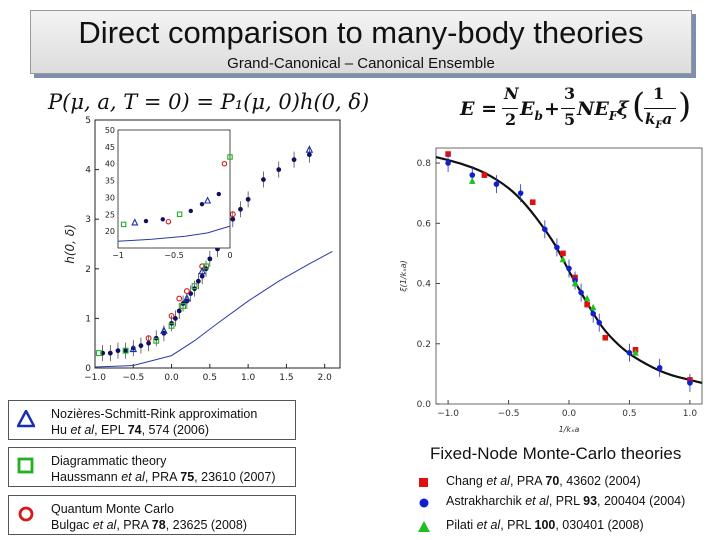 This screenshot has height=540, width=720. What do you see at coordinates (424, 485) in the screenshot?
I see `square-marker-icon` at bounding box center [424, 485].